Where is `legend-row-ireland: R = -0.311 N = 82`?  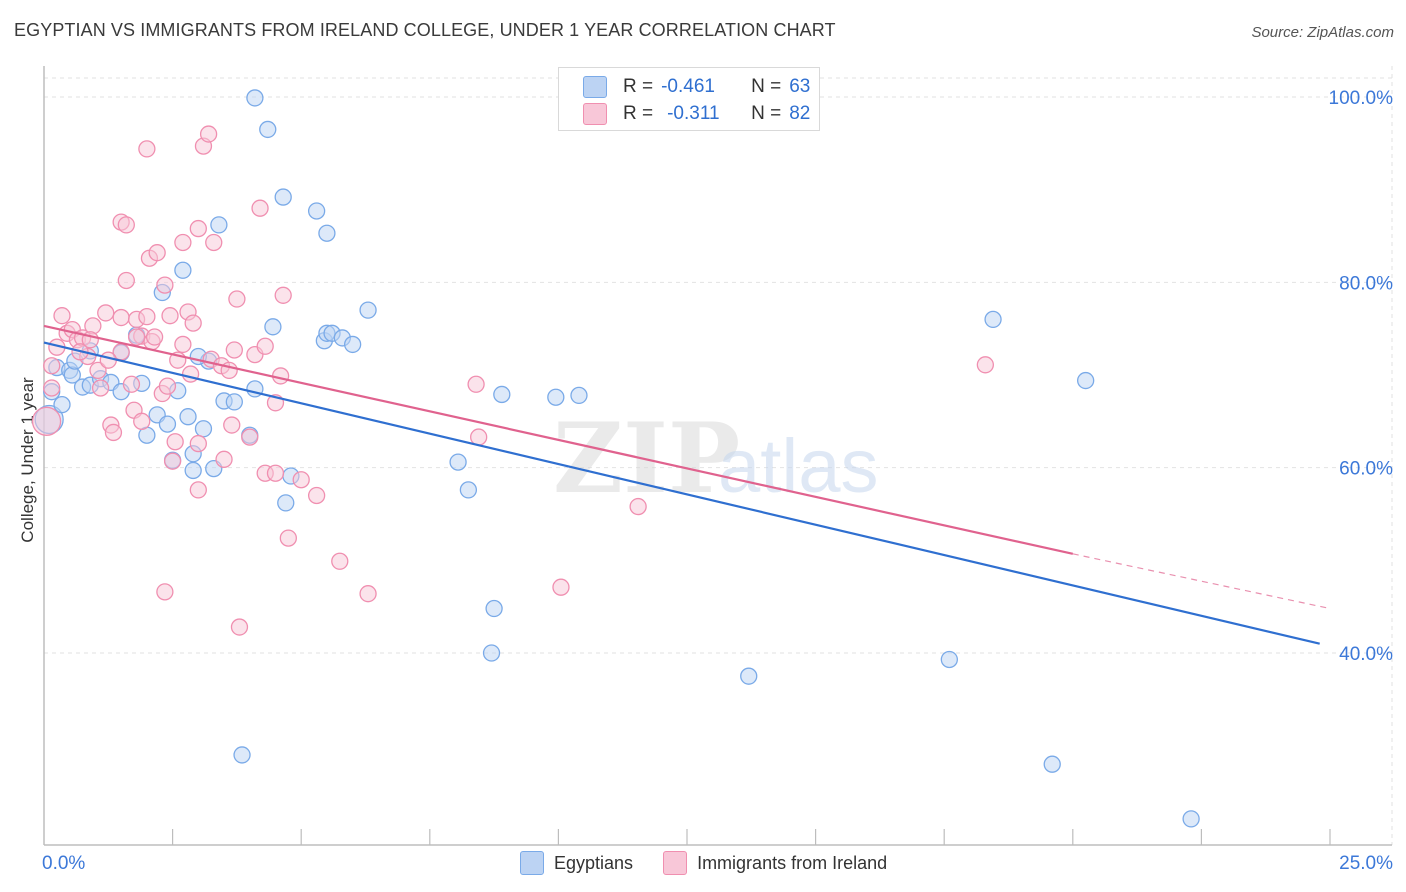
legend-row-ireland: R = -0.311 N = 82 is located at coordinates (696, 114).